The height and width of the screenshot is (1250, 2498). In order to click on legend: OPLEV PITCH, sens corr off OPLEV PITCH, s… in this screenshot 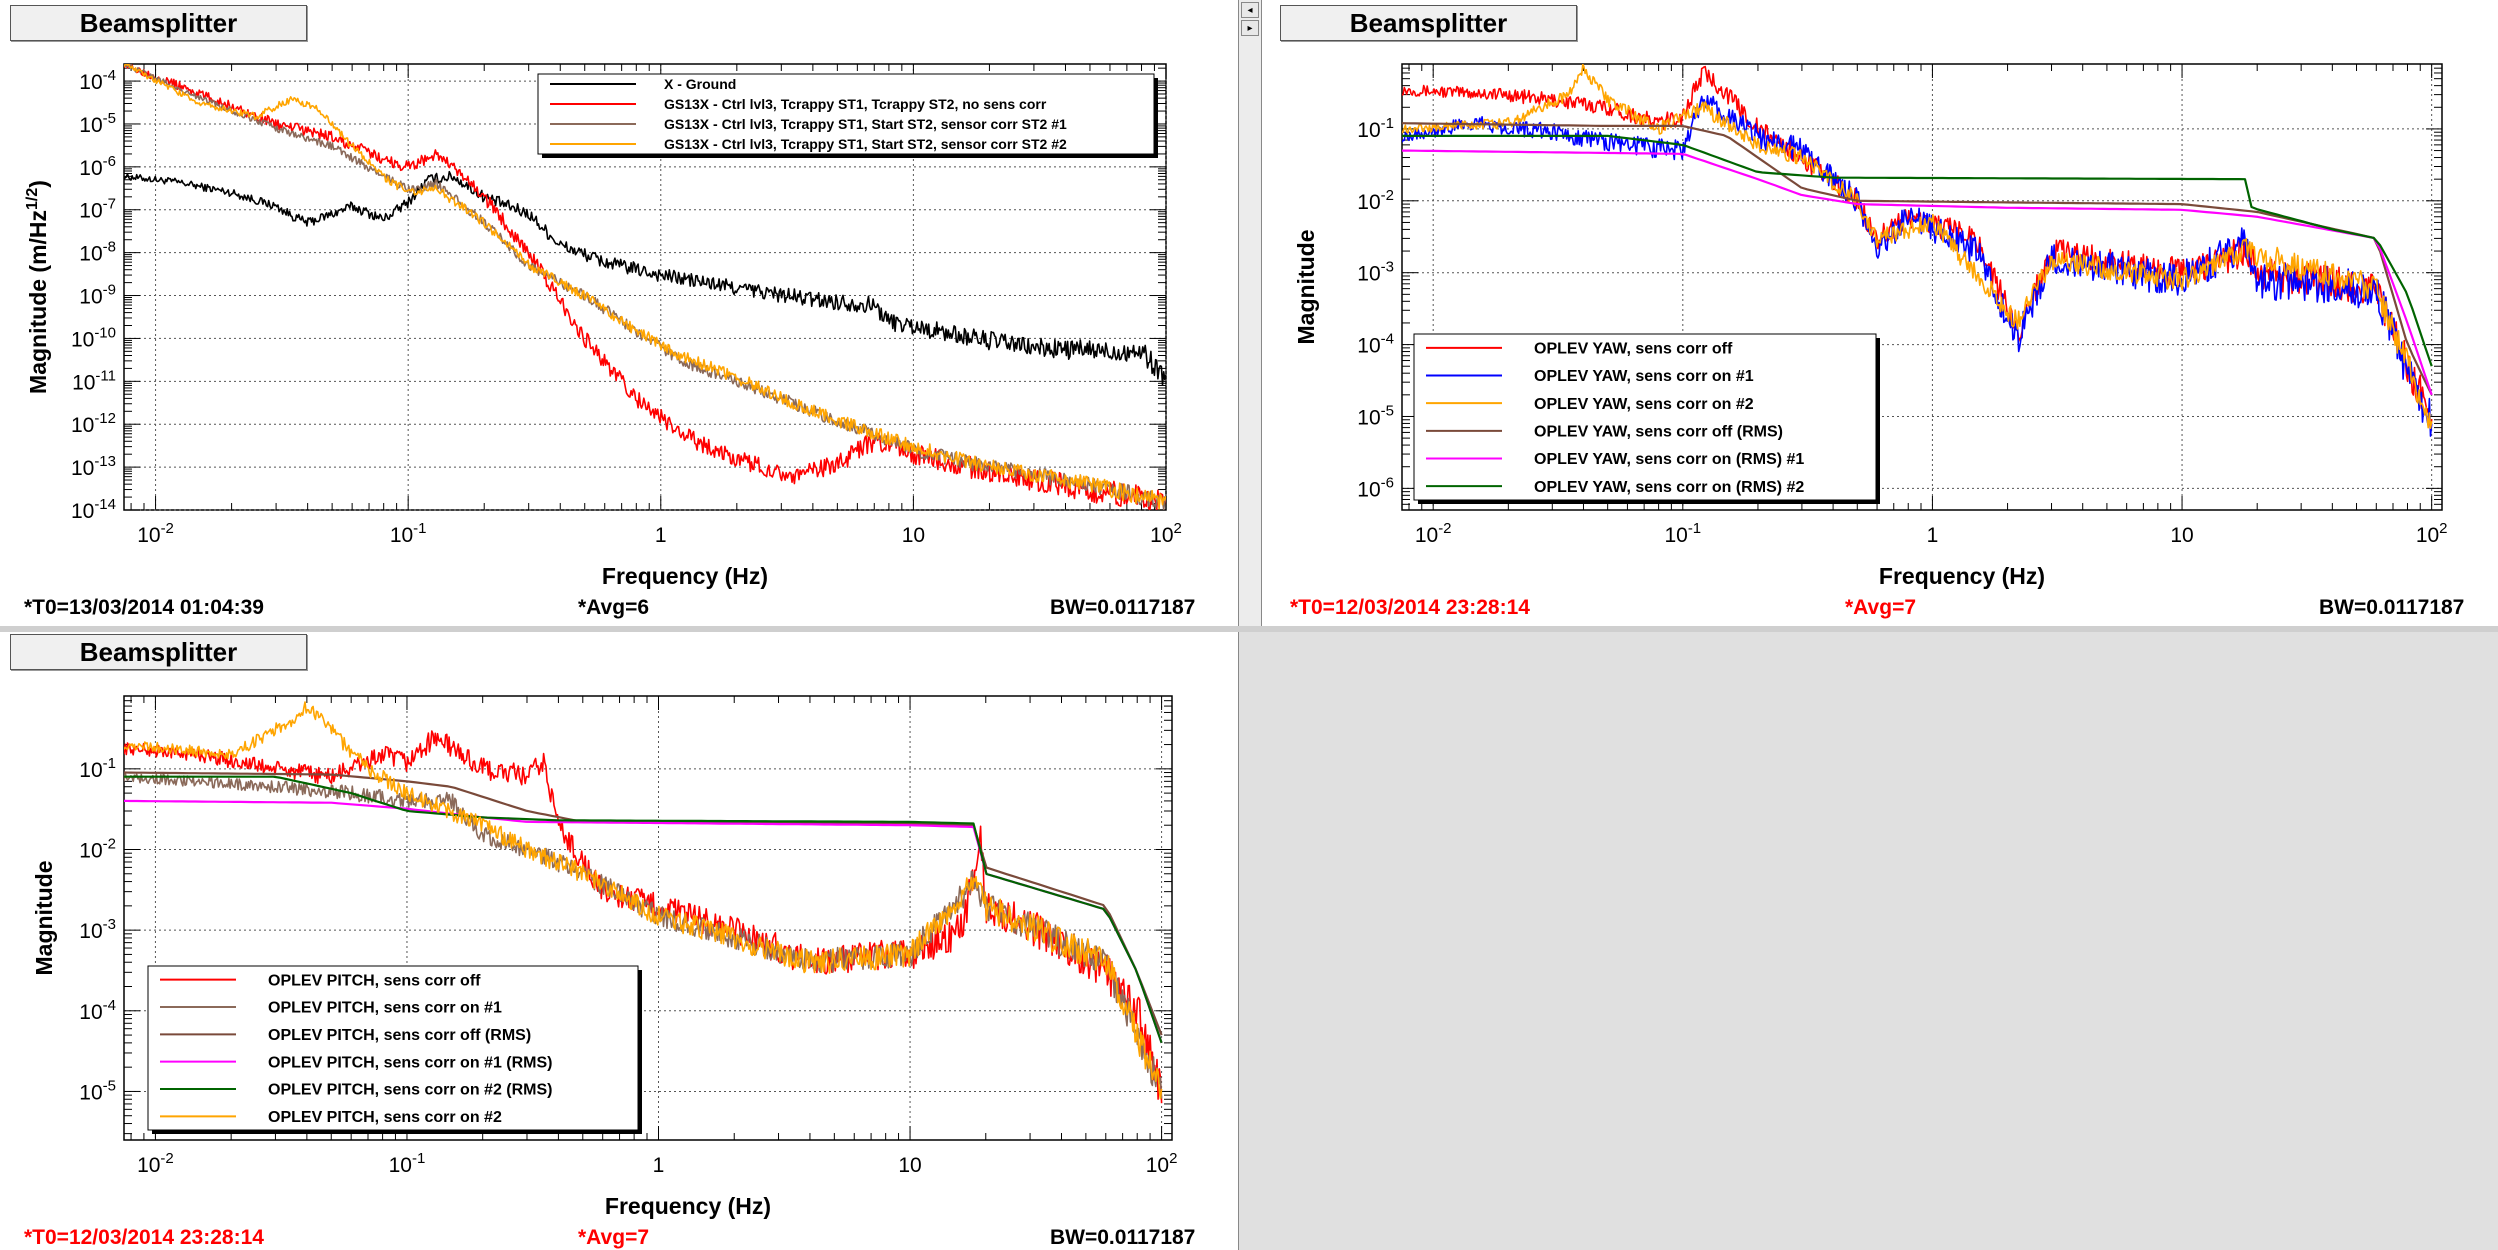, I will do `click(394, 1049)`.